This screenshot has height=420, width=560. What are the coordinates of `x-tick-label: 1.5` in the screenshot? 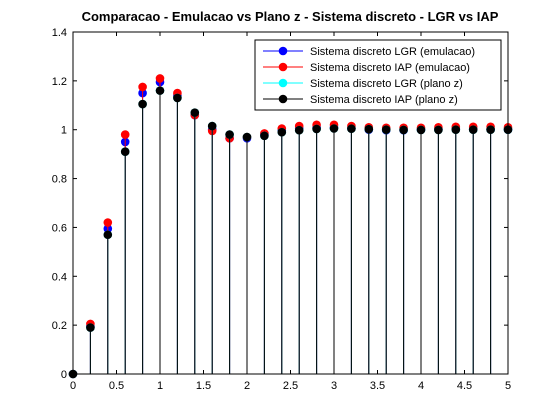 It's located at (203, 386).